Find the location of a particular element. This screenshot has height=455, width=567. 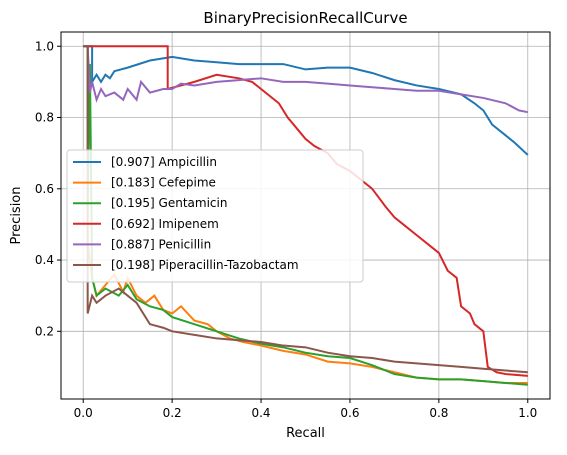

legend-label: [0.692] Imipenem is located at coordinates (165, 224).